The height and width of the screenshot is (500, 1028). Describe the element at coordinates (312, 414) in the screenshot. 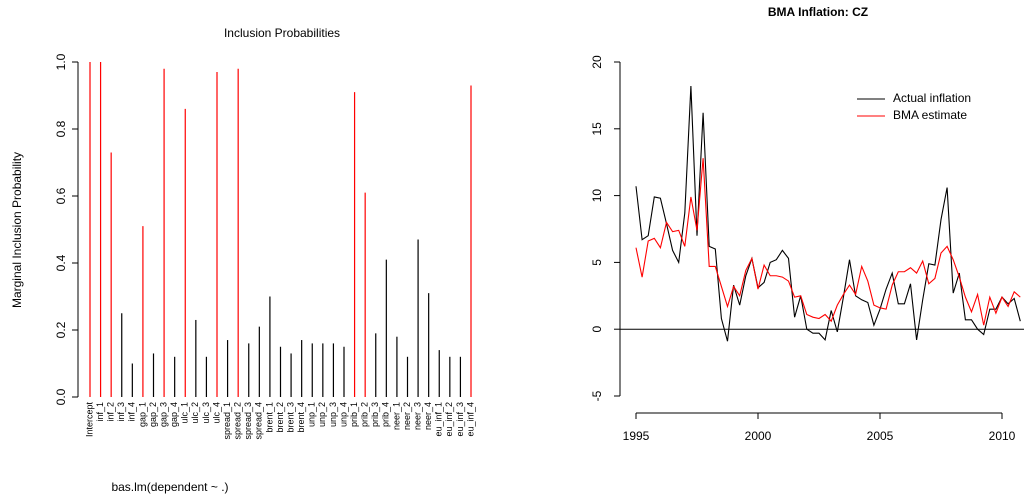

I see `x-tick-label: unp_1` at that location.